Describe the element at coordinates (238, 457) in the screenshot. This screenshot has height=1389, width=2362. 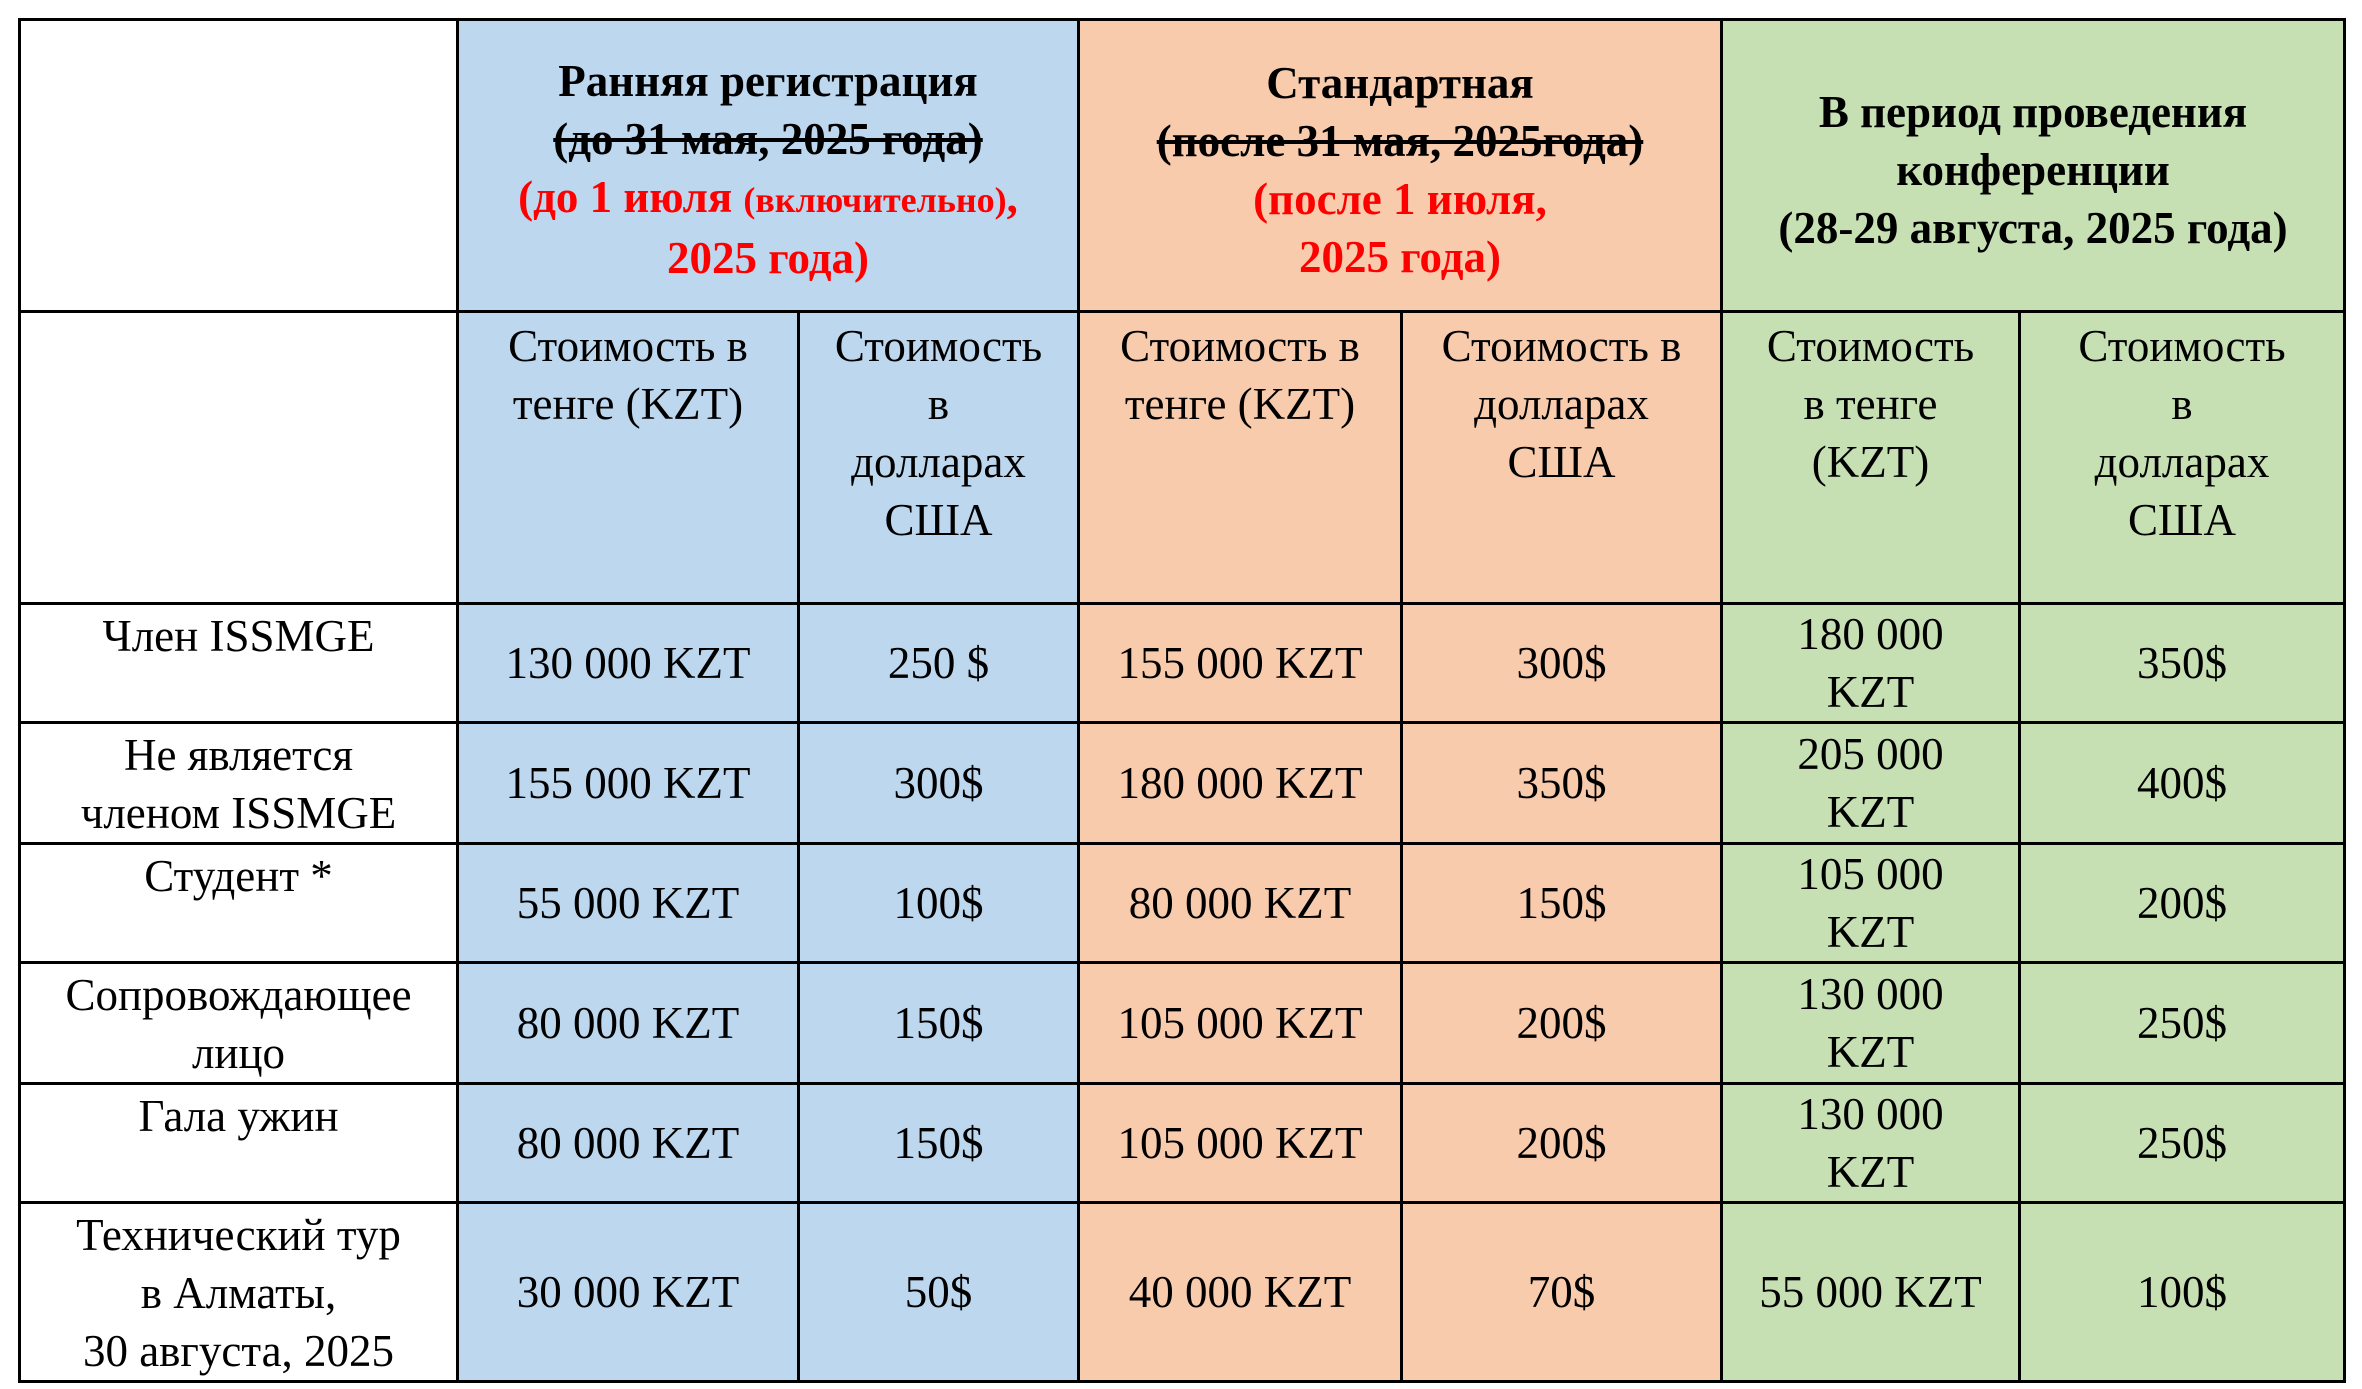
I see `subheader-empty-cell` at that location.